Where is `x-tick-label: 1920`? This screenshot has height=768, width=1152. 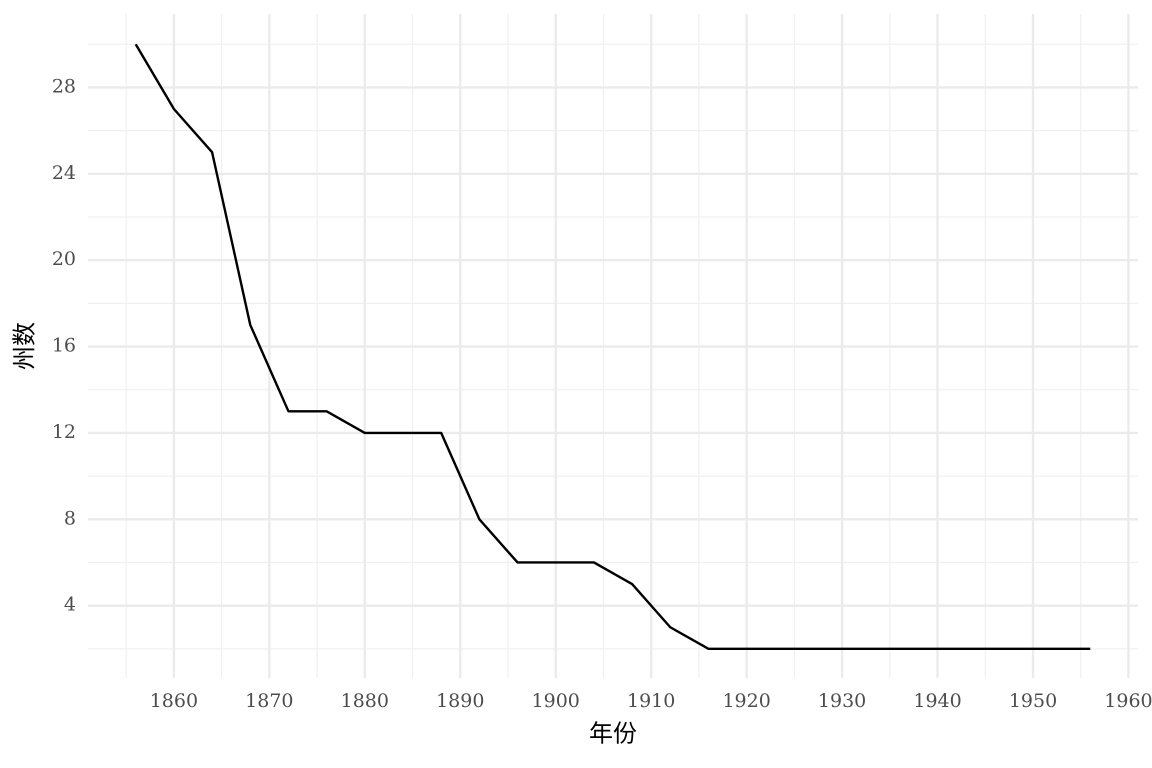 x-tick-label: 1920 is located at coordinates (746, 701).